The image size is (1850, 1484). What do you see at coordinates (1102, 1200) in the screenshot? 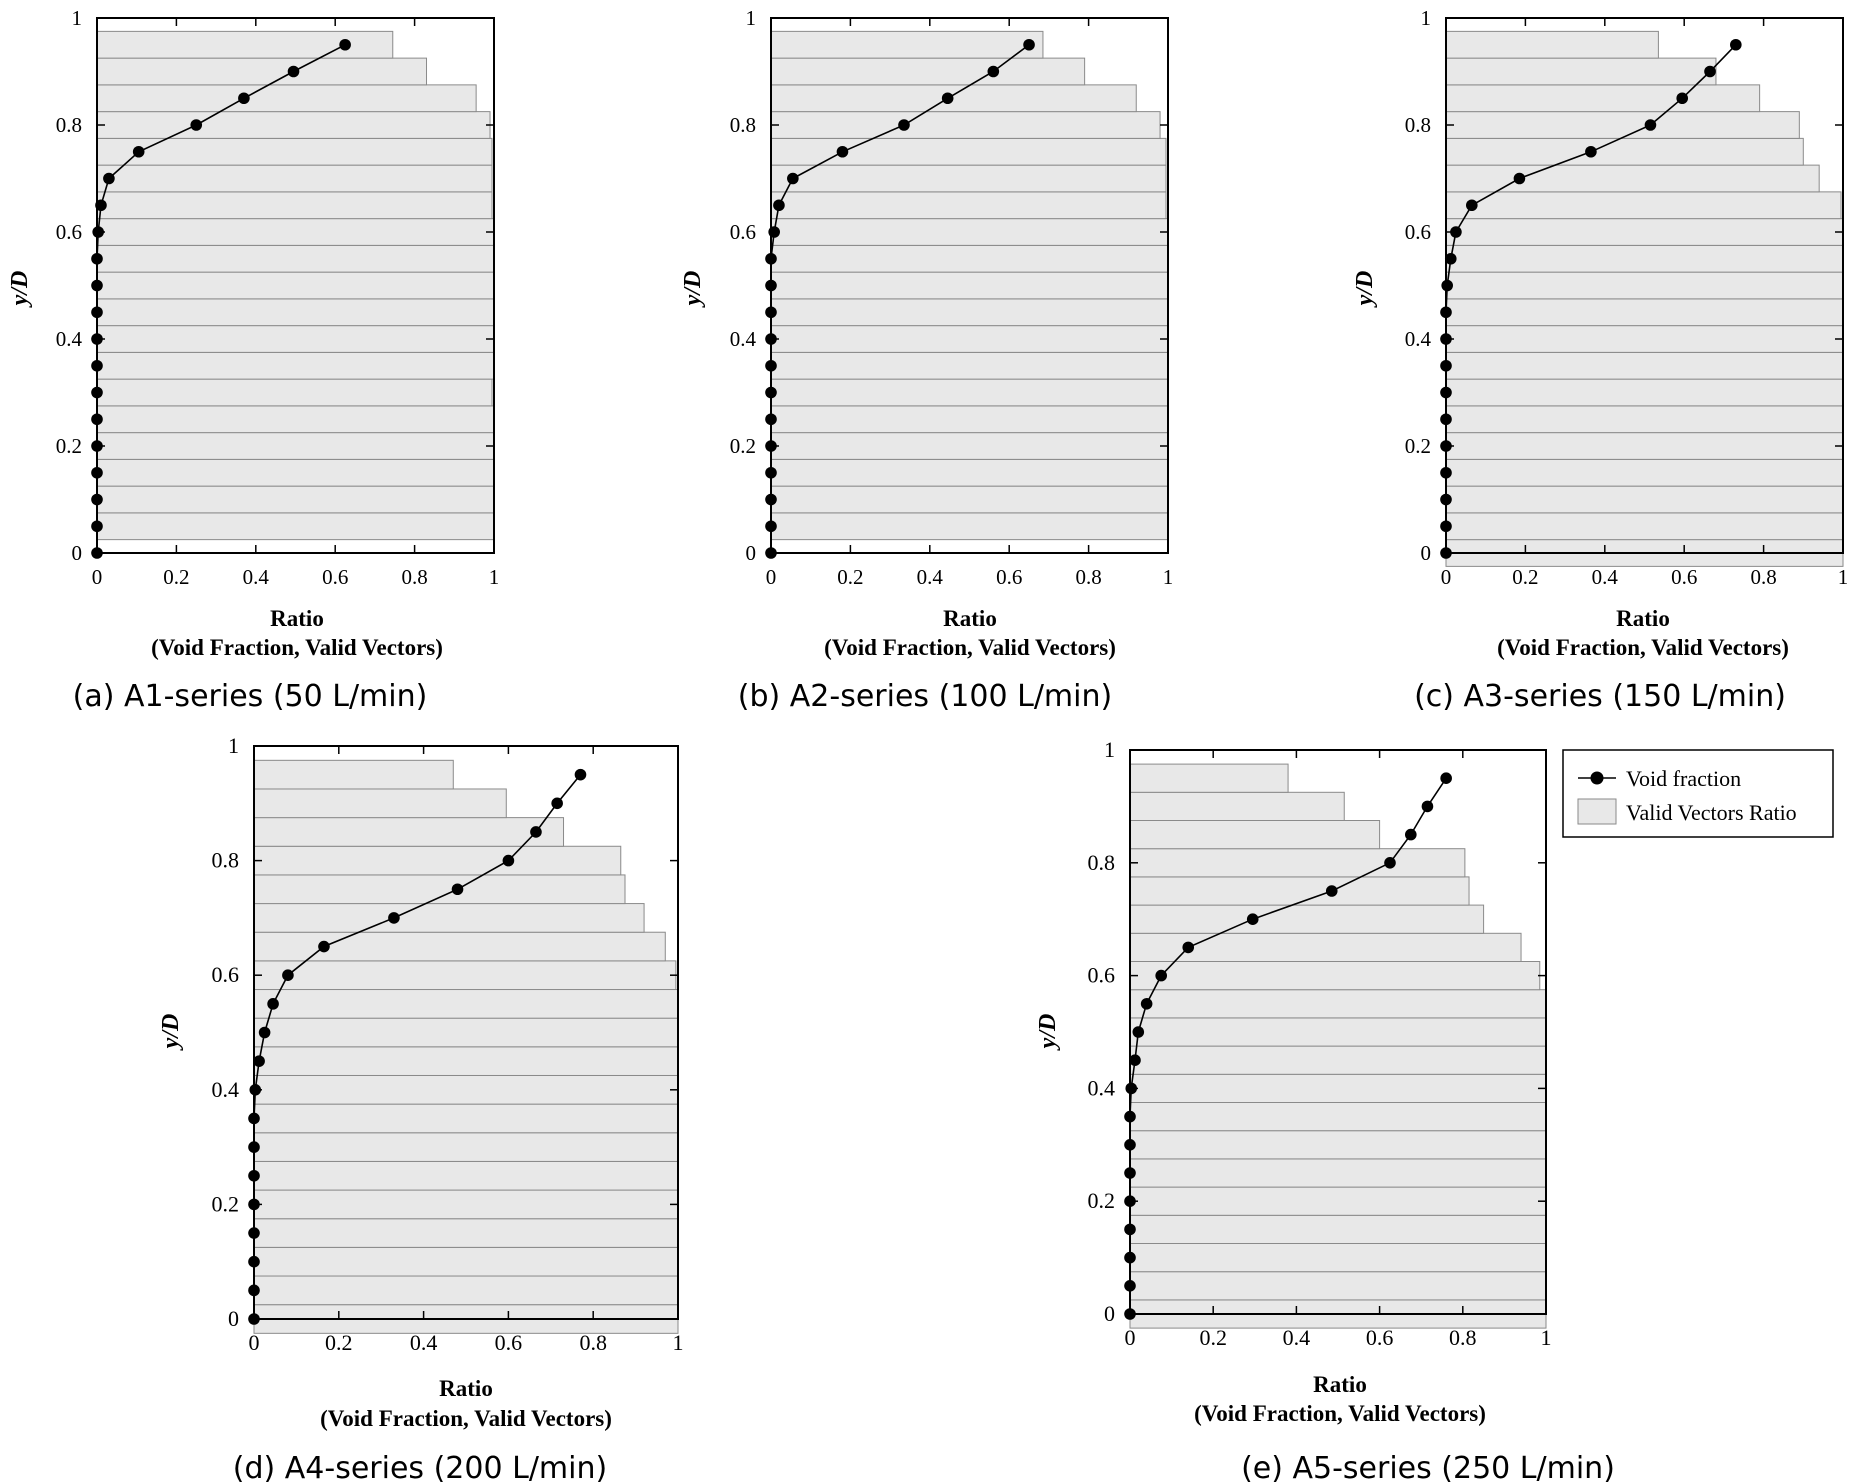
I see `y-tick-label: 0.2` at bounding box center [1102, 1200].